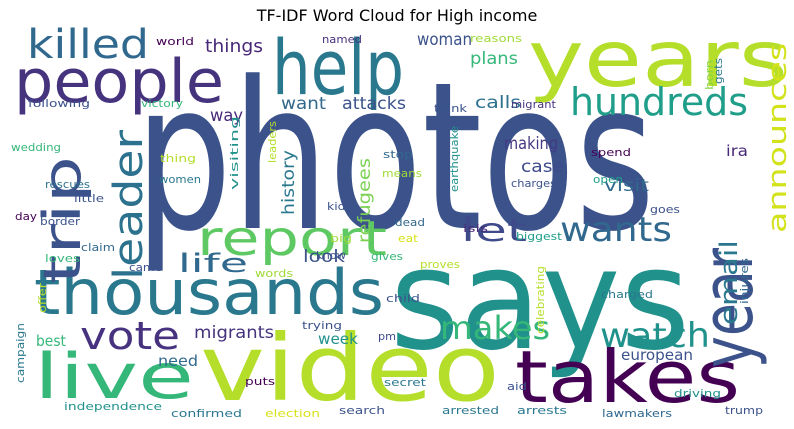  Describe the element at coordinates (322, 325) in the screenshot. I see `word-trying: trying` at that location.